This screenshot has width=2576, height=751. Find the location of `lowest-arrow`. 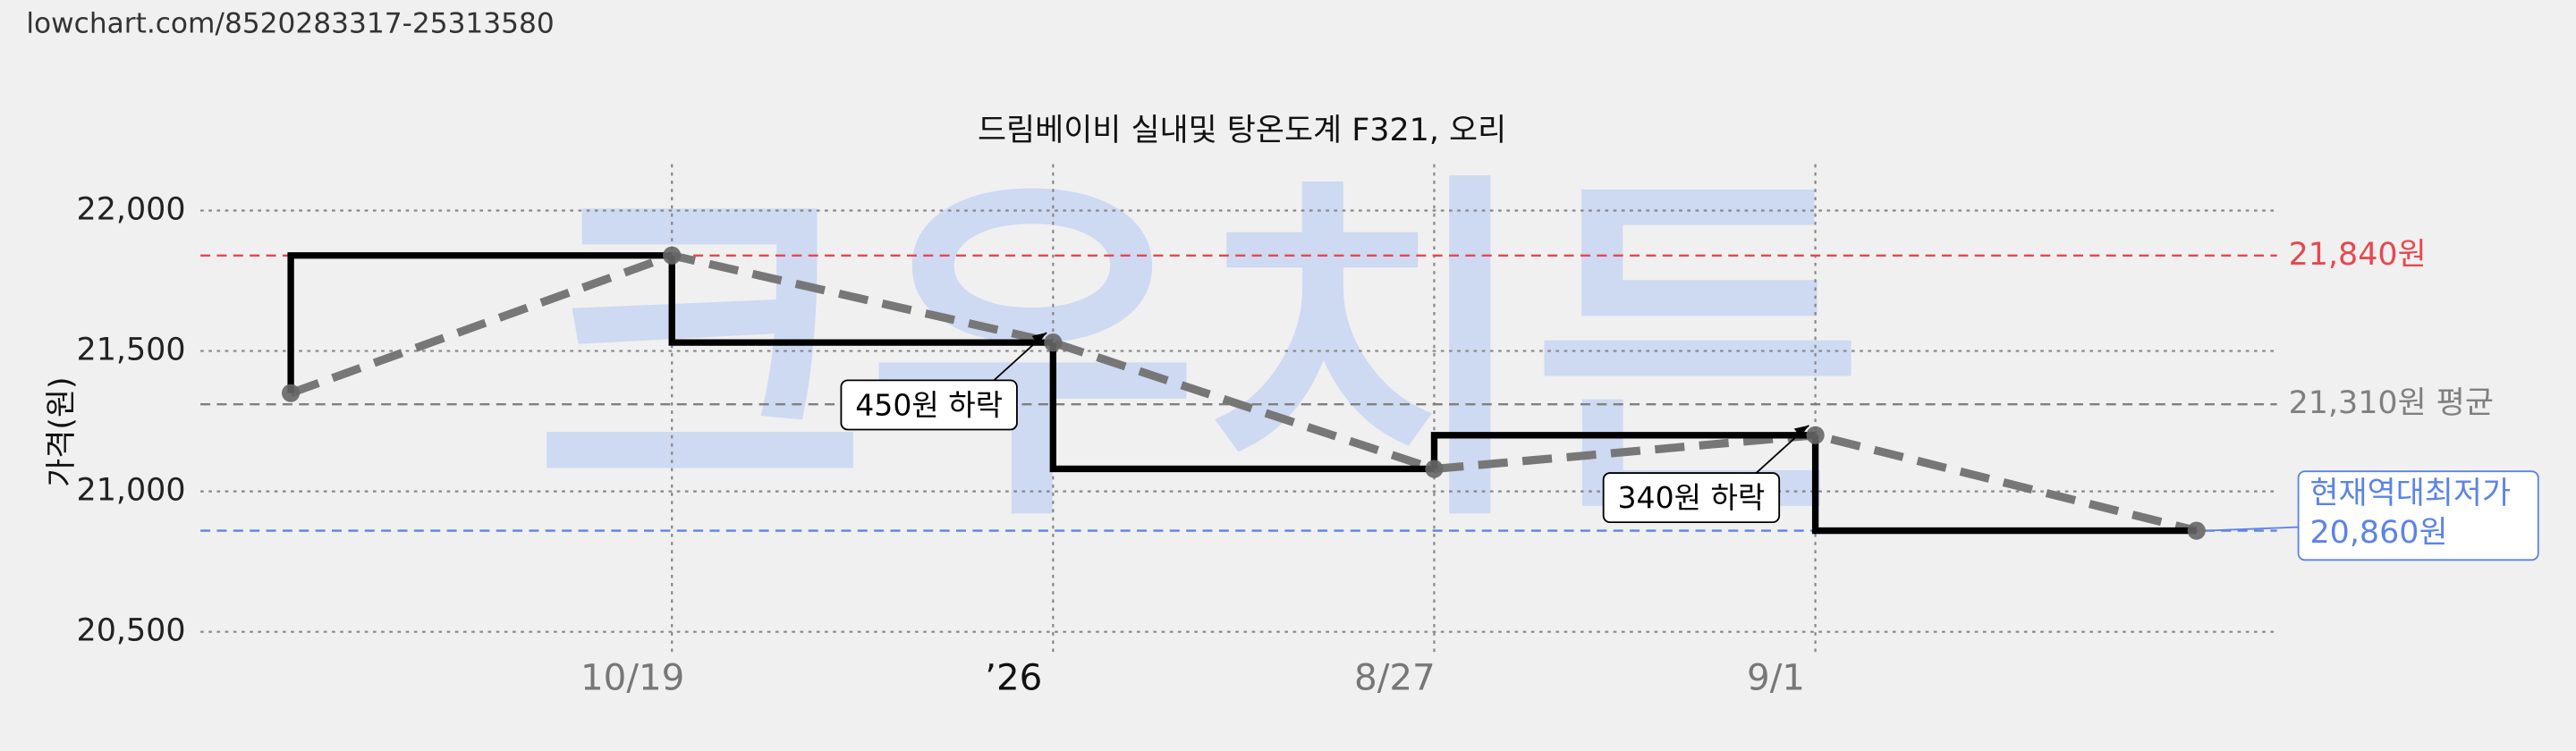

lowest-arrow is located at coordinates (2252, 529).